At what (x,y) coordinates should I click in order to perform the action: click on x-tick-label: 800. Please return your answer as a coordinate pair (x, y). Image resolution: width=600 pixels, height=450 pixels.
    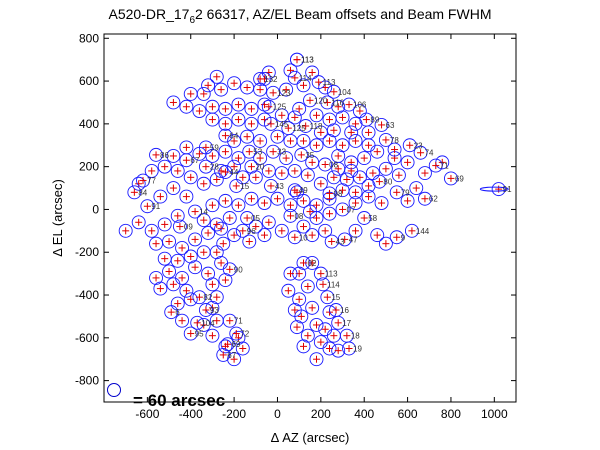
    Looking at the image, I should click on (451, 414).